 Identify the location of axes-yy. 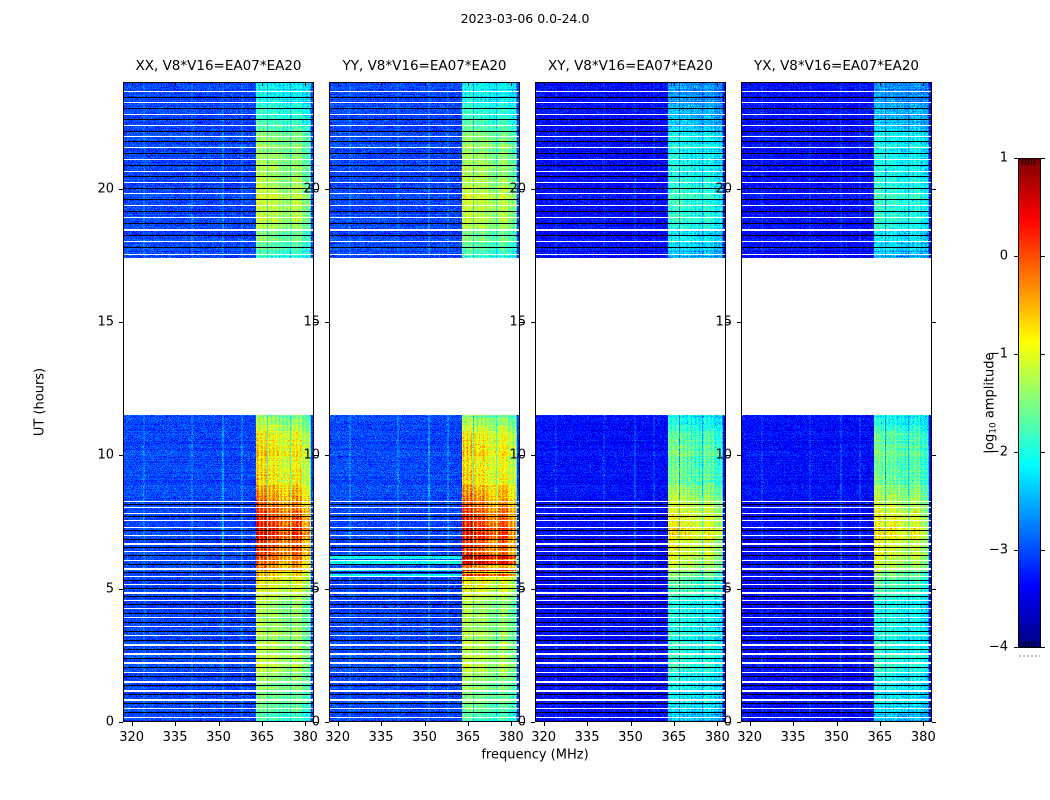
(424, 402).